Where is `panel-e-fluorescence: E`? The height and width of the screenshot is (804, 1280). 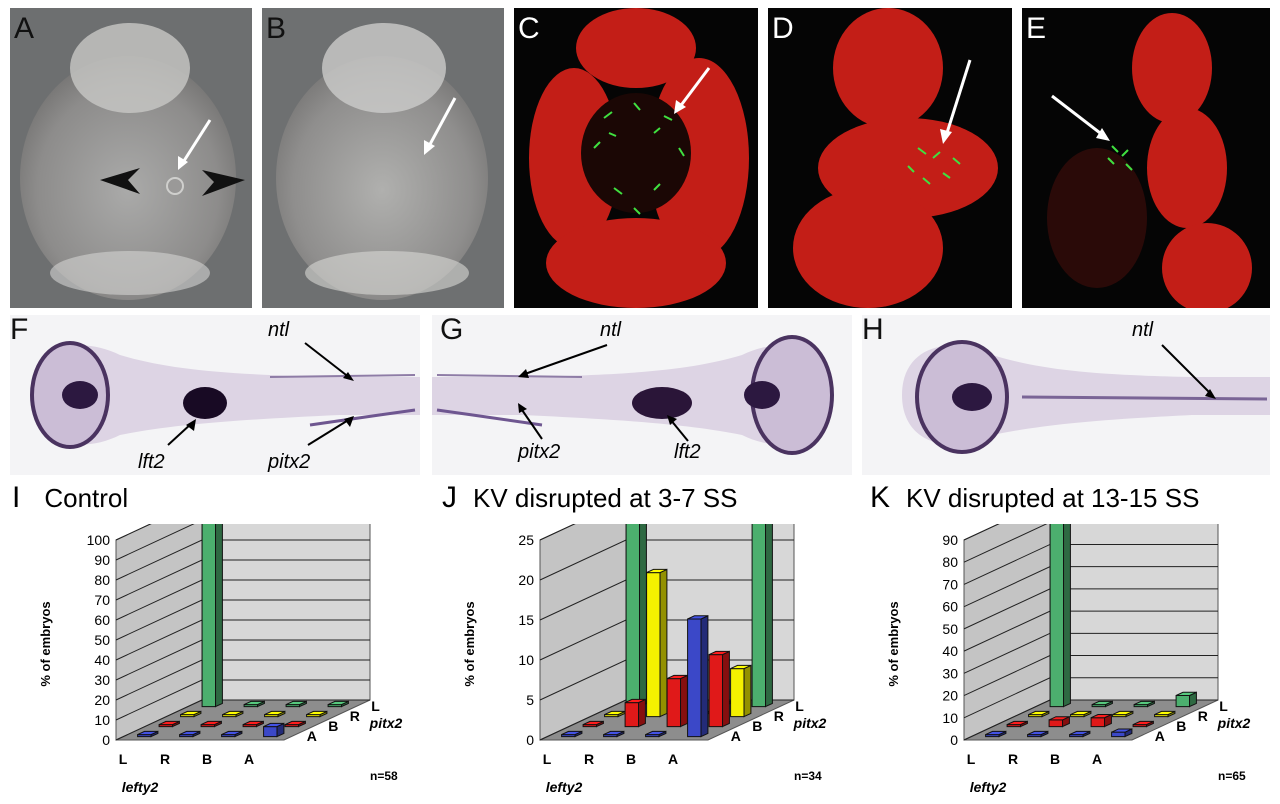
panel-e-fluorescence: E is located at coordinates (1146, 158).